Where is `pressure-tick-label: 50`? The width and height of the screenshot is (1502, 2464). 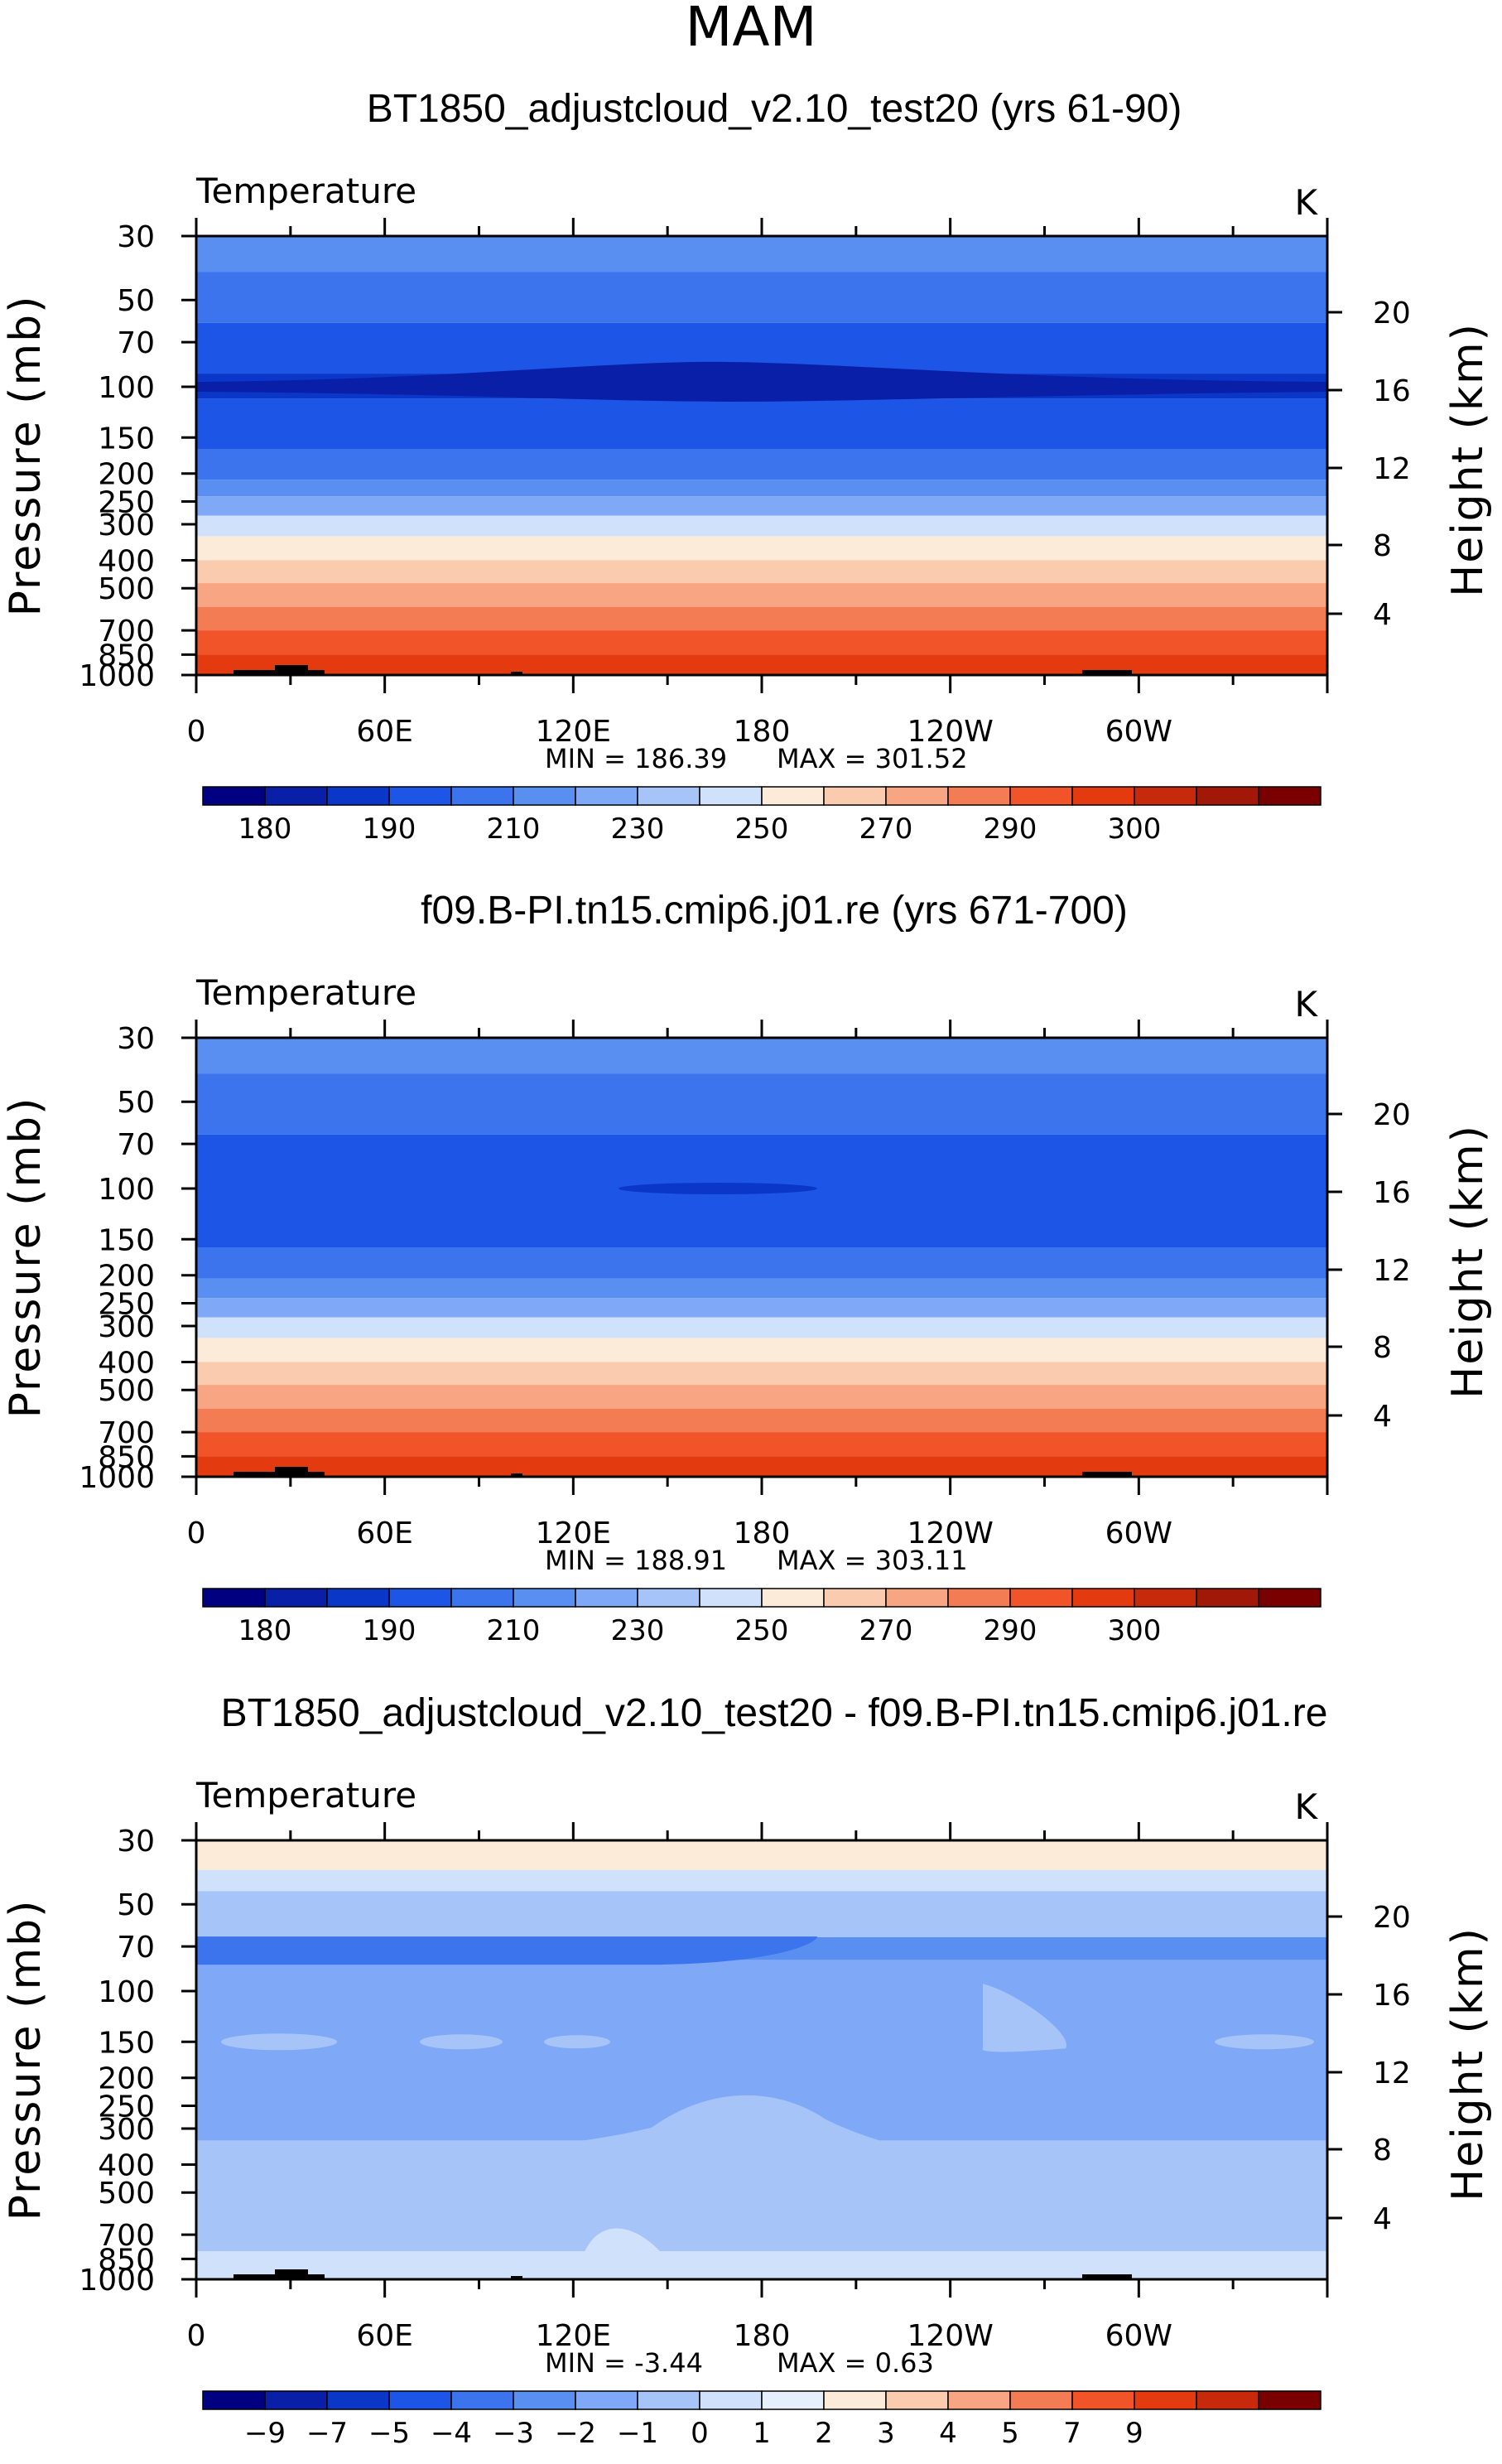 pressure-tick-label: 50 is located at coordinates (136, 1905).